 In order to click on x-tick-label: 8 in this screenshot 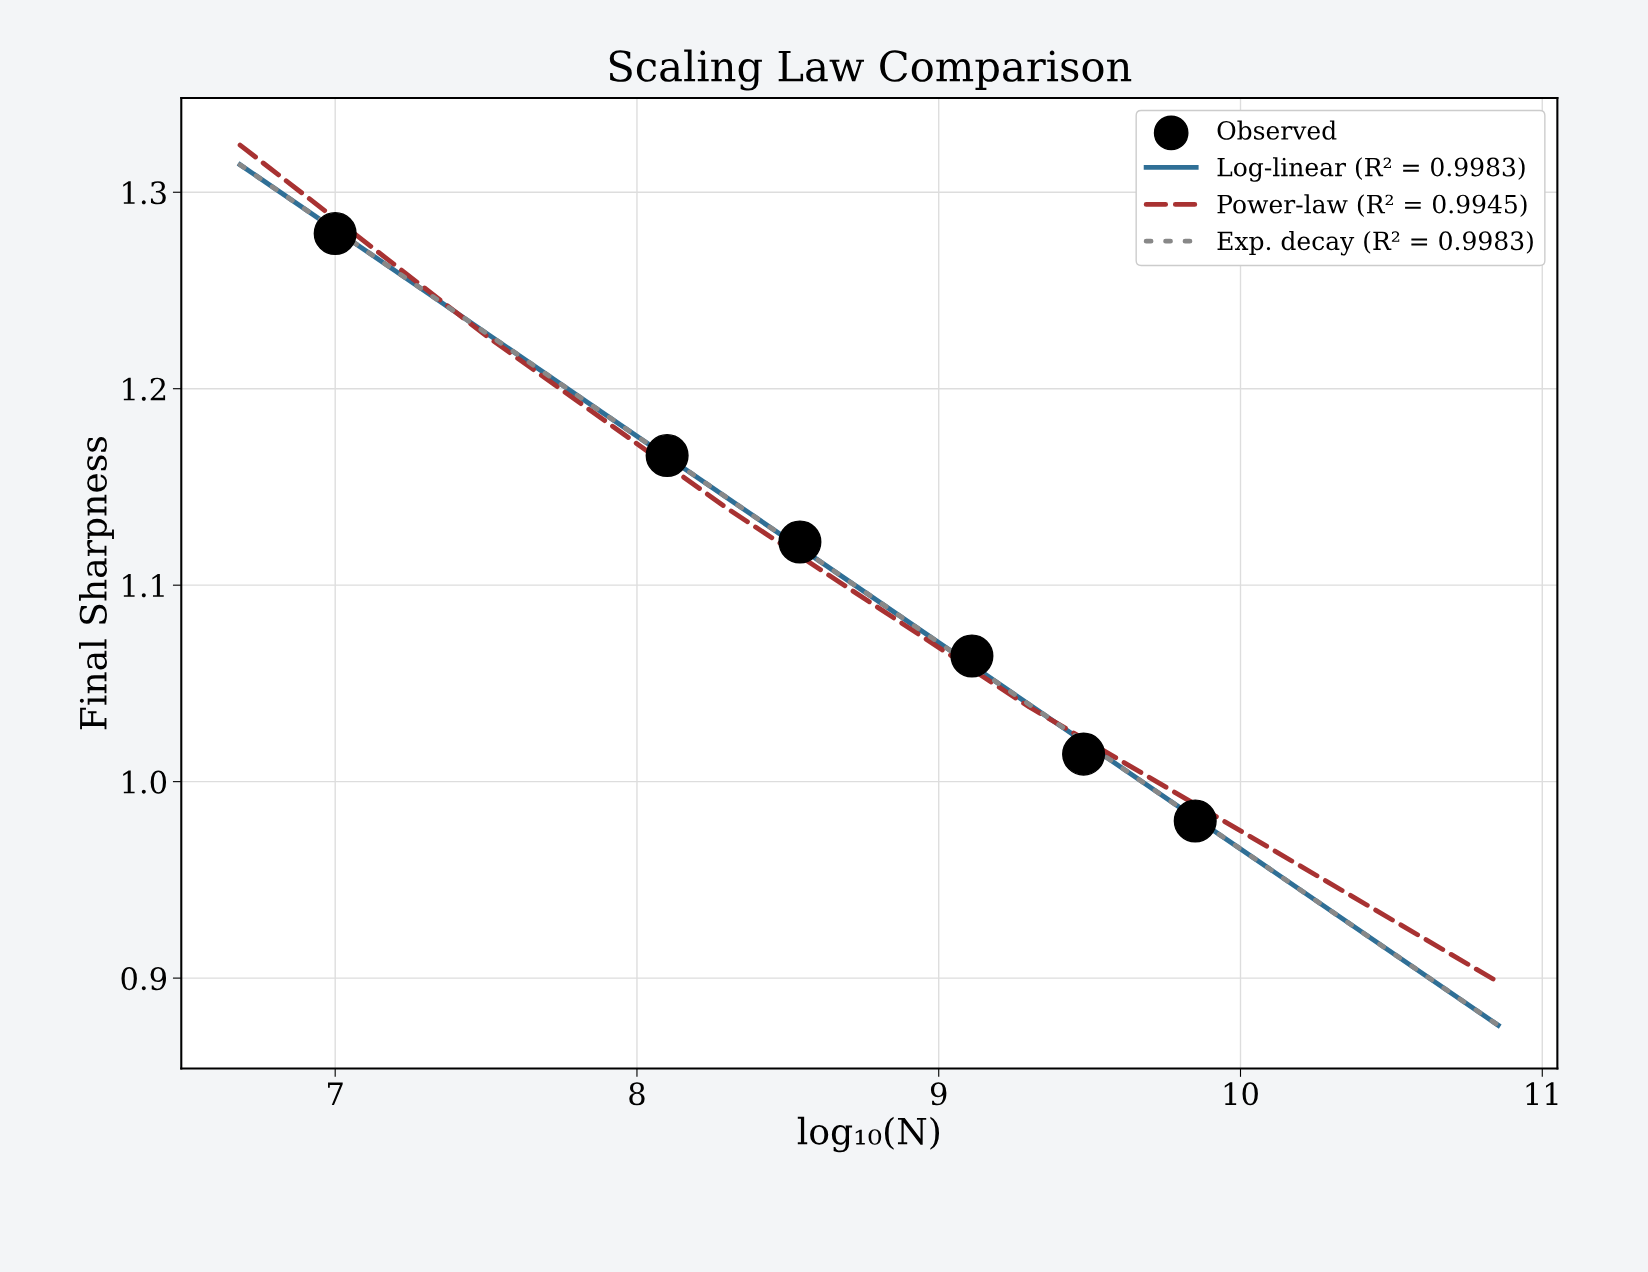, I will do `click(637, 1094)`.